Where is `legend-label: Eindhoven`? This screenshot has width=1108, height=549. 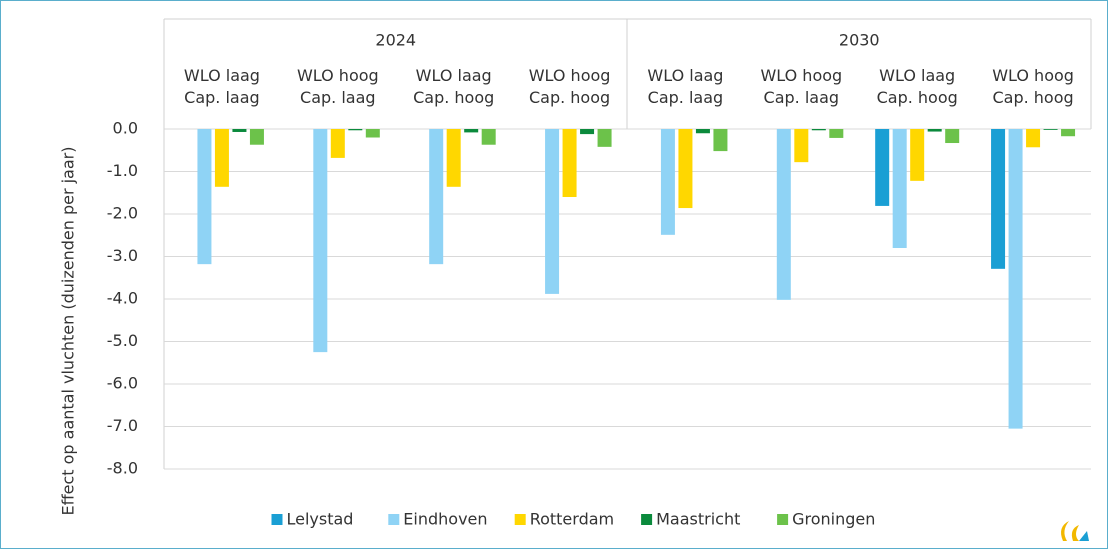 legend-label: Eindhoven is located at coordinates (445, 519).